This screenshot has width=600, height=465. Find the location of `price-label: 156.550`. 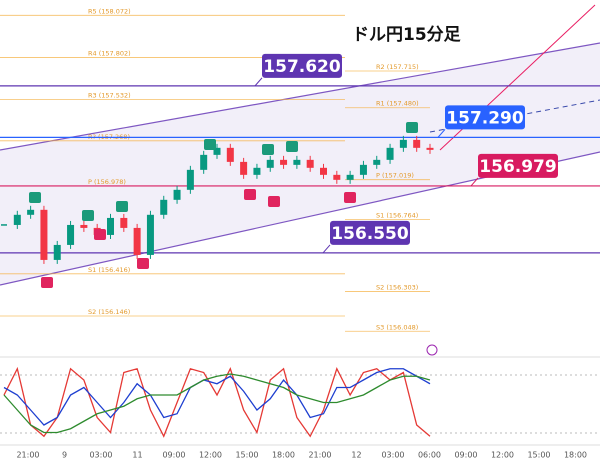

price-label: 156.550 is located at coordinates (370, 234).